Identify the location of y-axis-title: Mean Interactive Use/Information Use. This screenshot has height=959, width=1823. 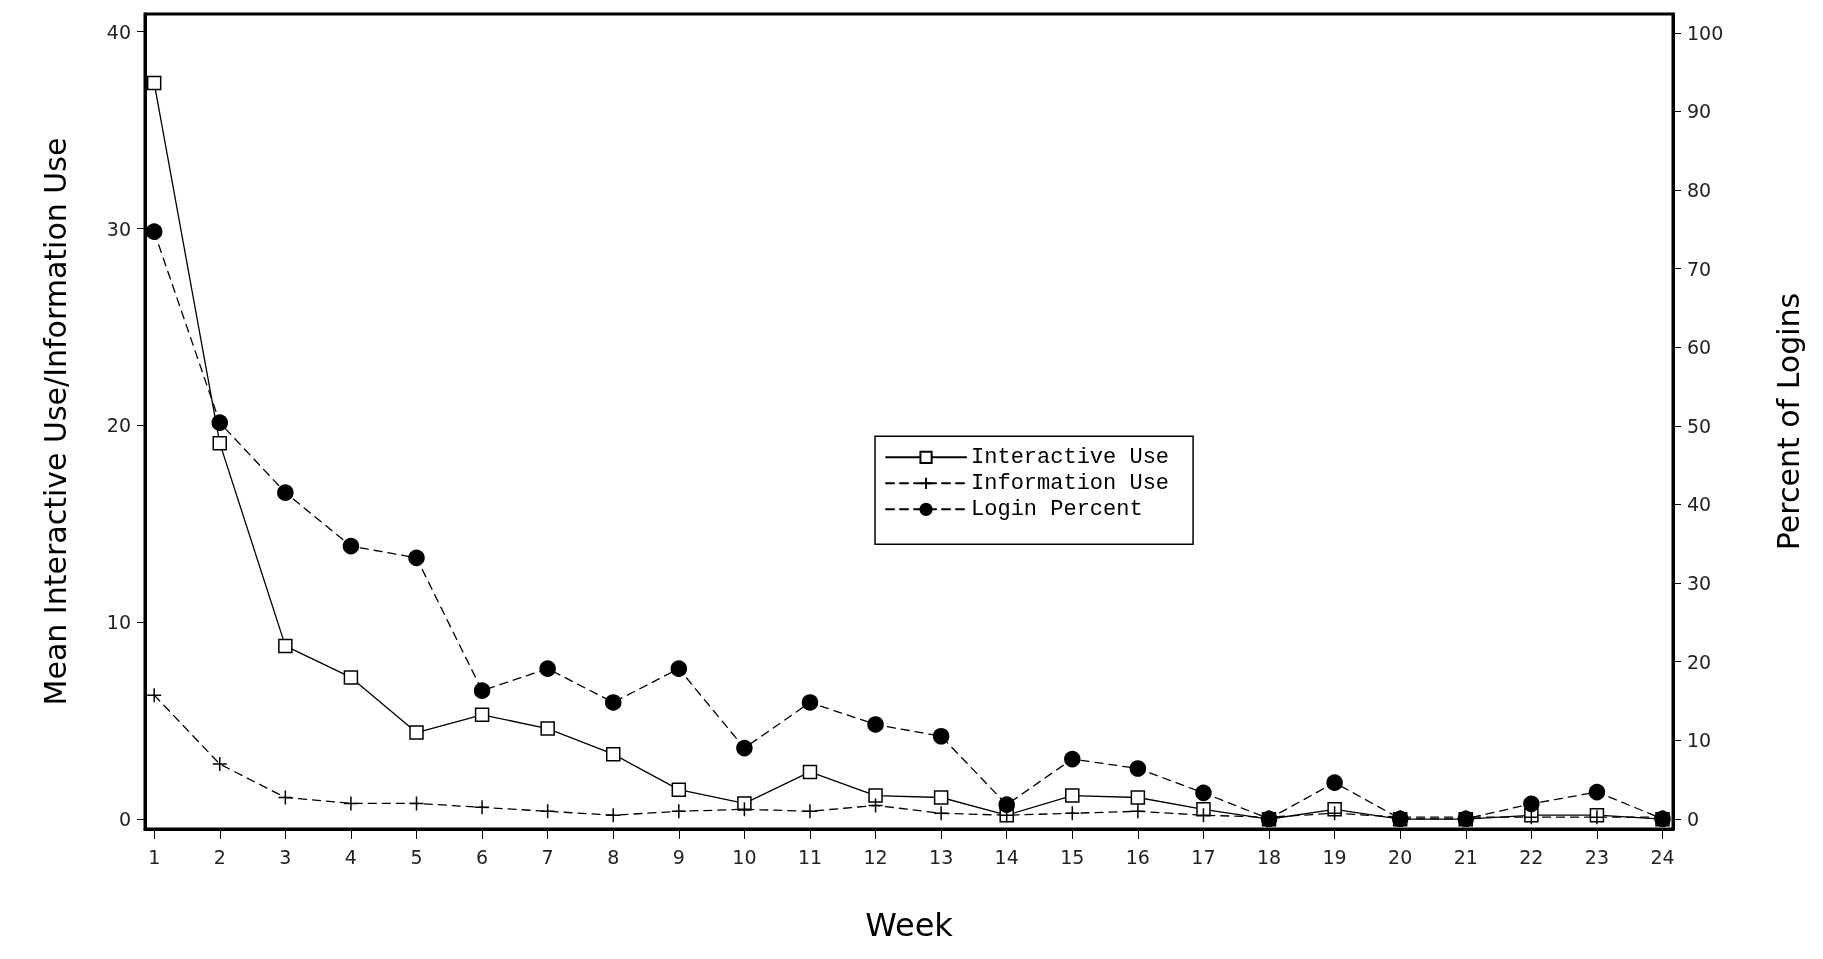
(55, 421).